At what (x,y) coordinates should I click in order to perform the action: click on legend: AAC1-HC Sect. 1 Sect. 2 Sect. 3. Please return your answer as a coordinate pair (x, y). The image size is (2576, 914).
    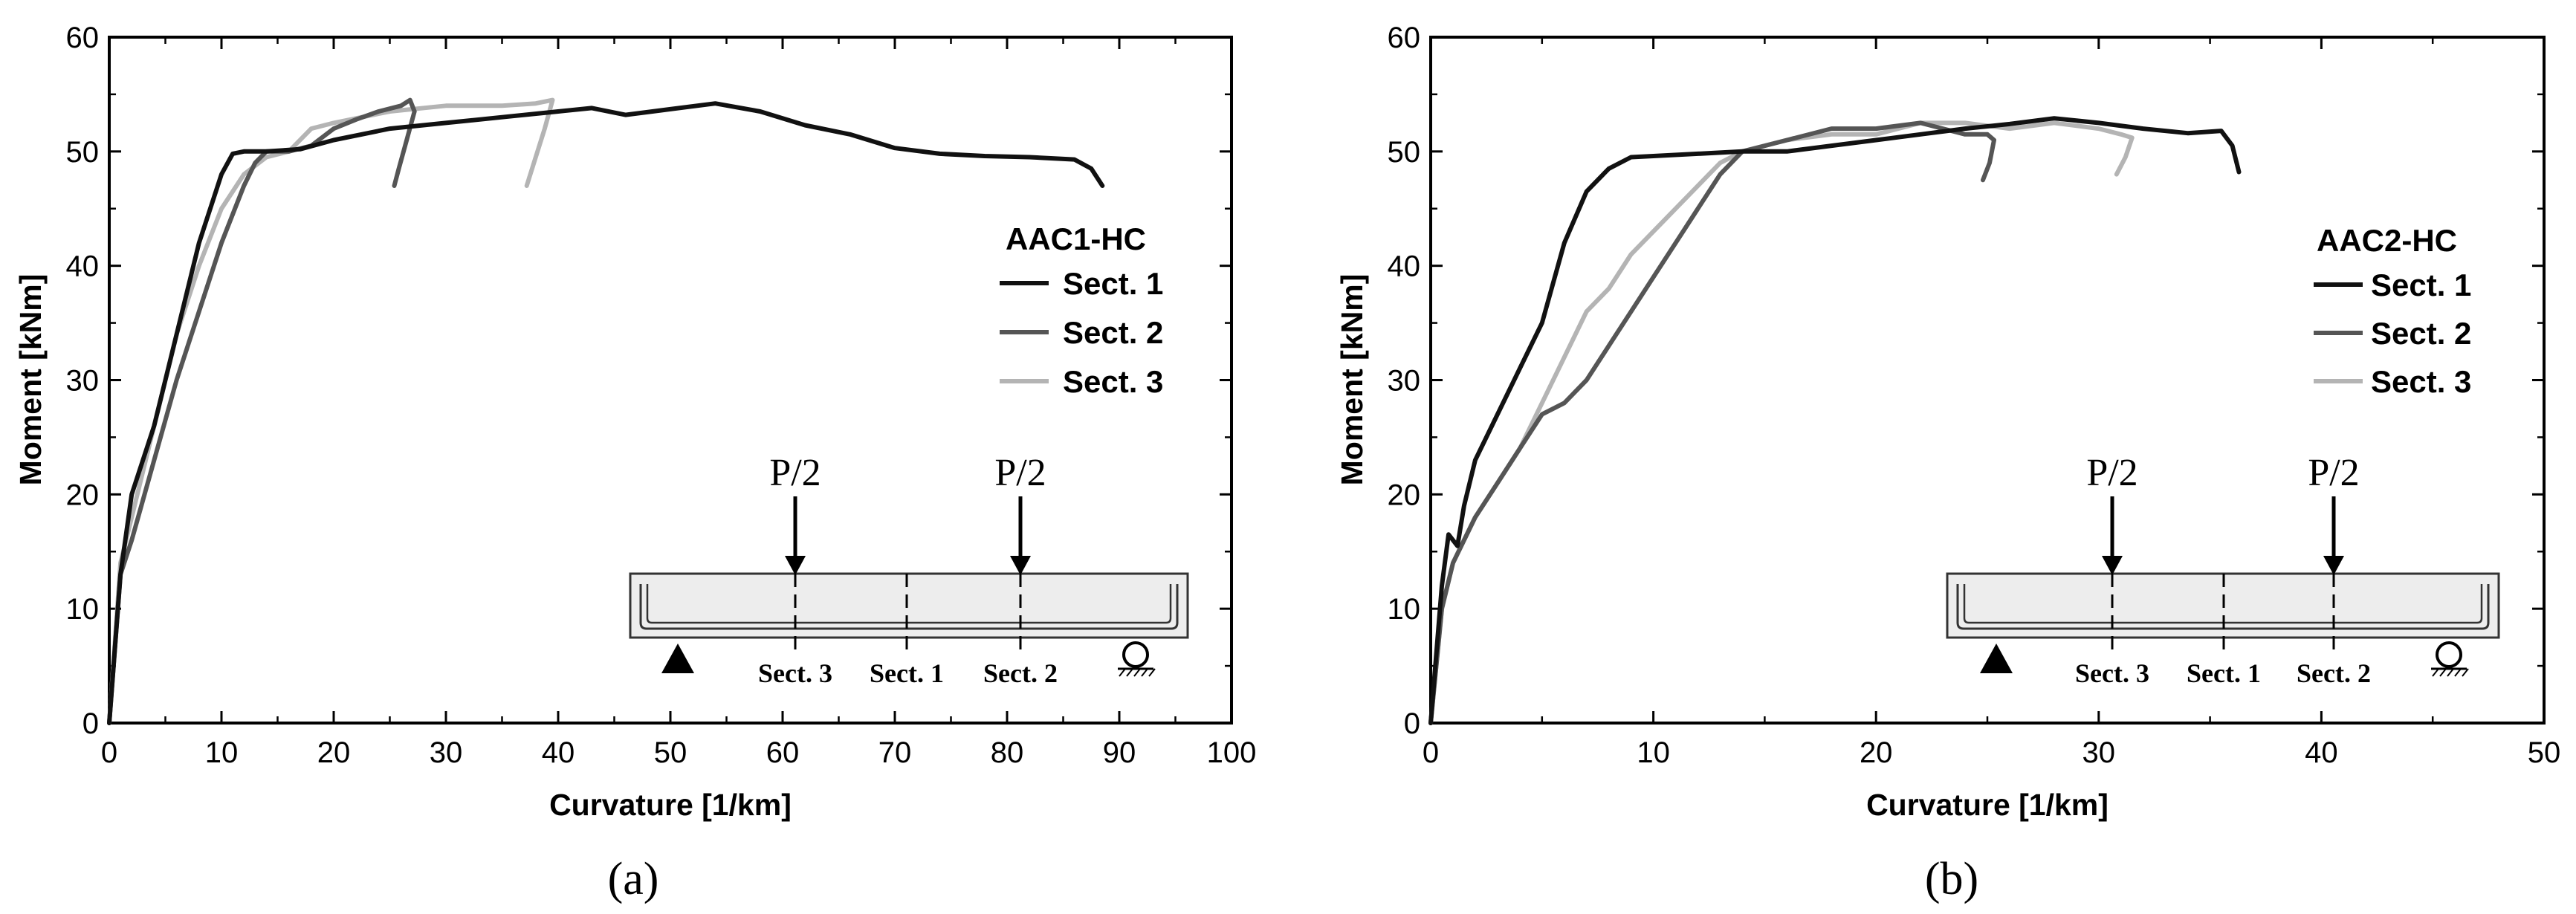
    Looking at the image, I should click on (1081, 310).